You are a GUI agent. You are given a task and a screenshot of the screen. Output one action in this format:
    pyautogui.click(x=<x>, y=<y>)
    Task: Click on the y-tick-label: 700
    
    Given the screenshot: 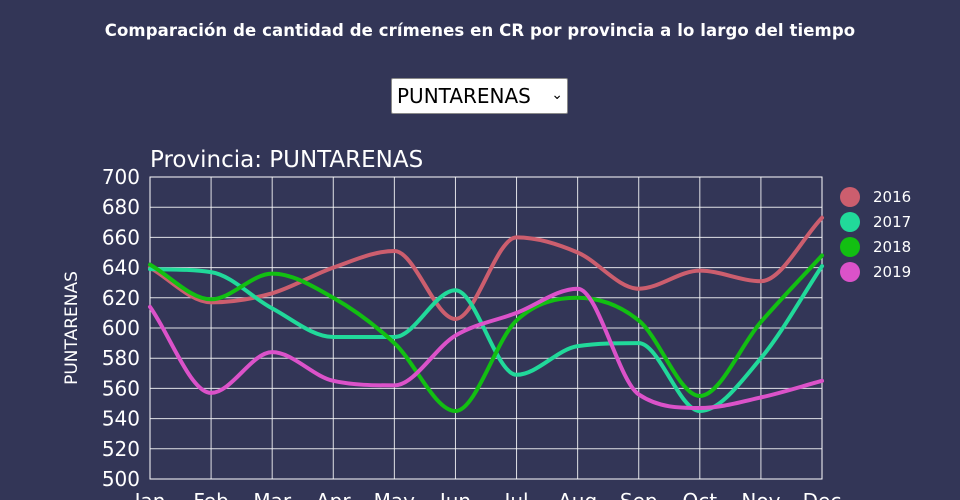 What is the action you would take?
    pyautogui.click(x=121, y=177)
    